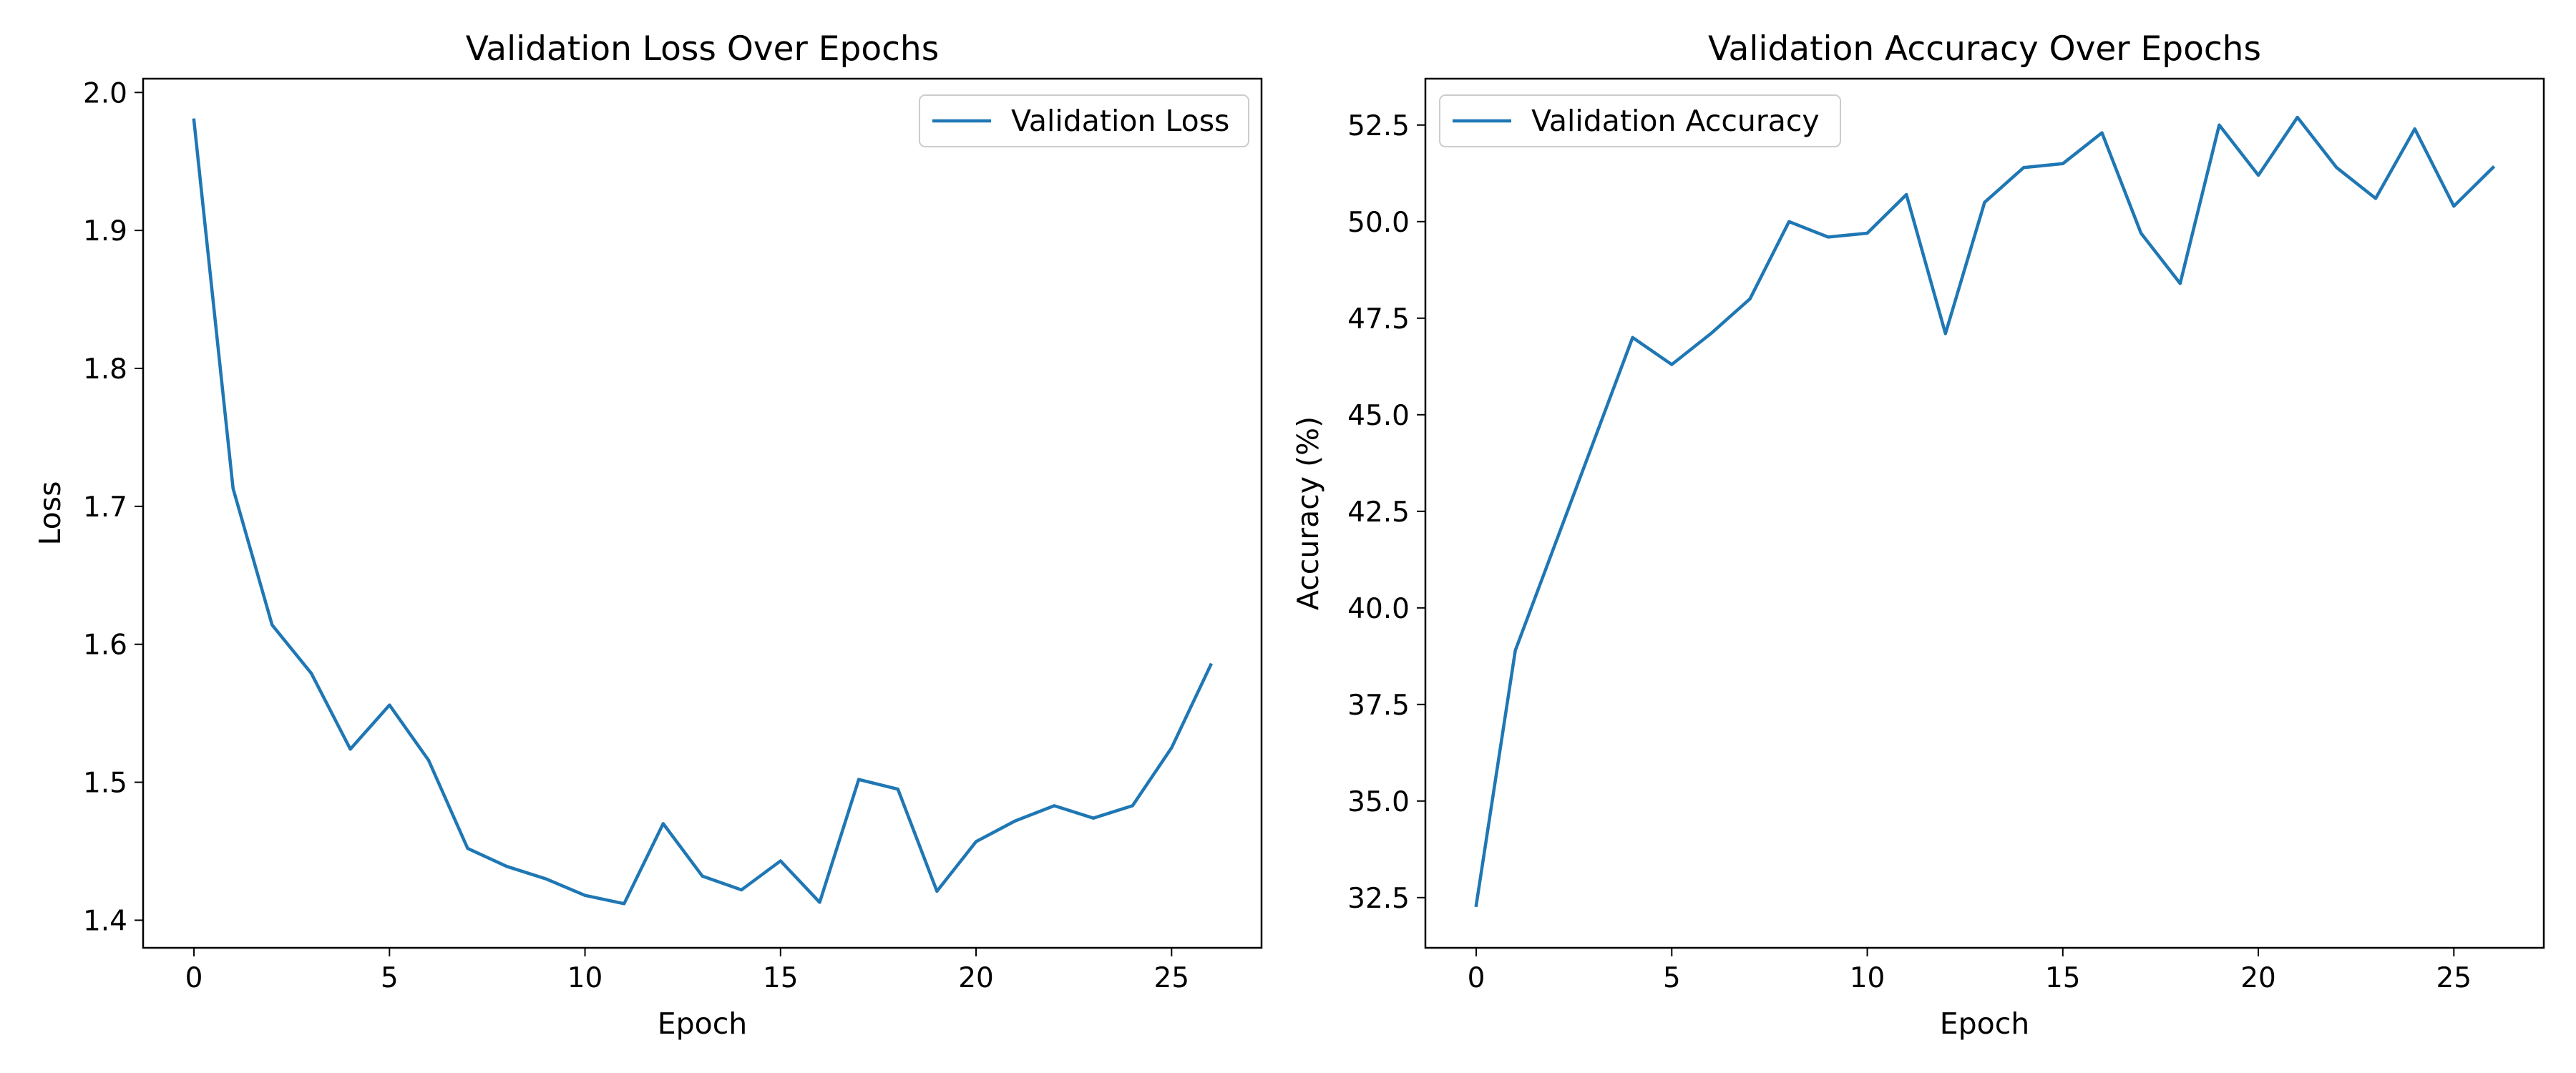  I want to click on y-tick-label: 47.5, so click(1378, 319).